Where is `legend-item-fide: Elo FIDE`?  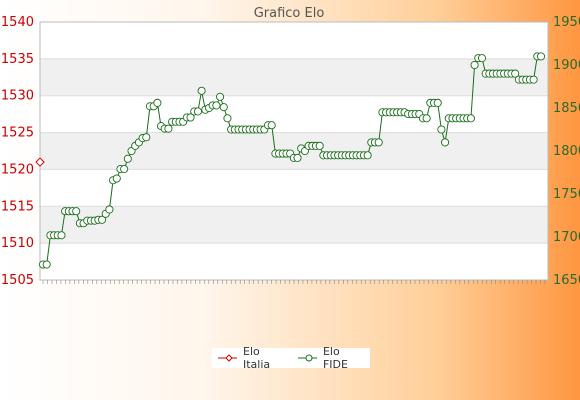
legend-item-fide: Elo FIDE is located at coordinates (329, 358).